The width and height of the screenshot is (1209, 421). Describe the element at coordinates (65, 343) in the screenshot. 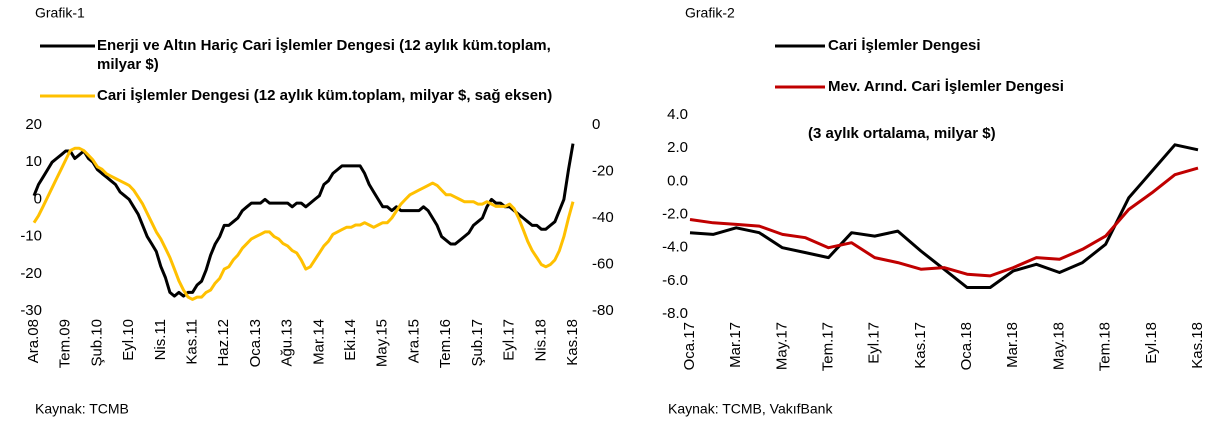

I see `x-tick-label: Tem.09` at that location.